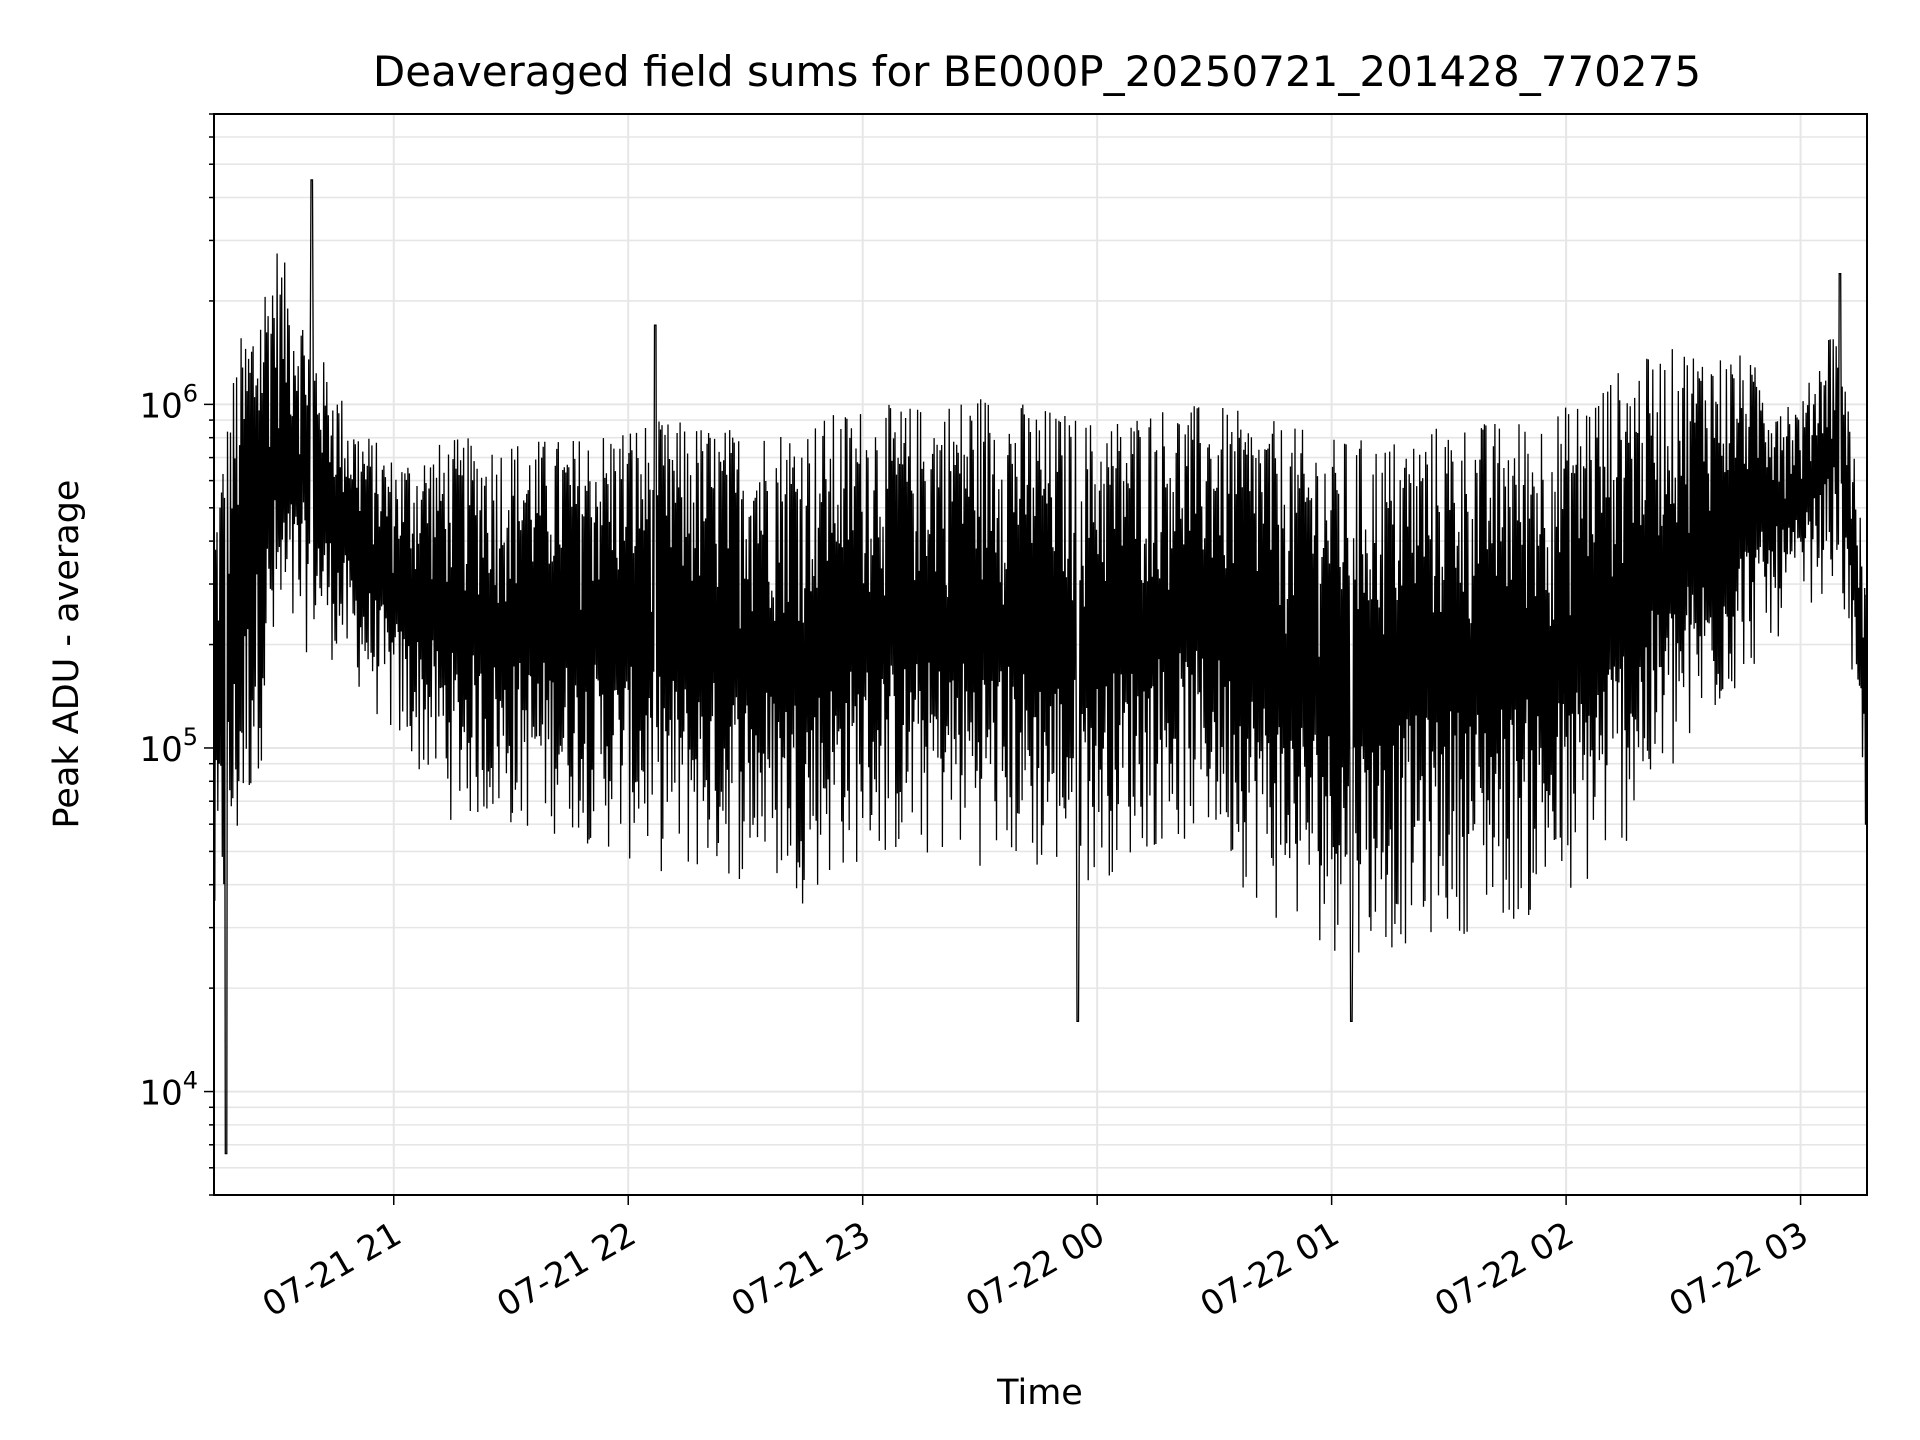 The image size is (1920, 1440). I want to click on x-axis-label: Time, so click(1039, 1393).